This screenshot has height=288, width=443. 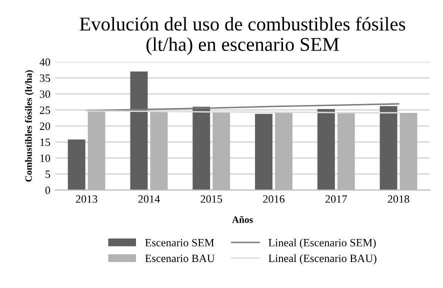 What do you see at coordinates (45, 94) in the screenshot?
I see `y-tick-label: 30` at bounding box center [45, 94].